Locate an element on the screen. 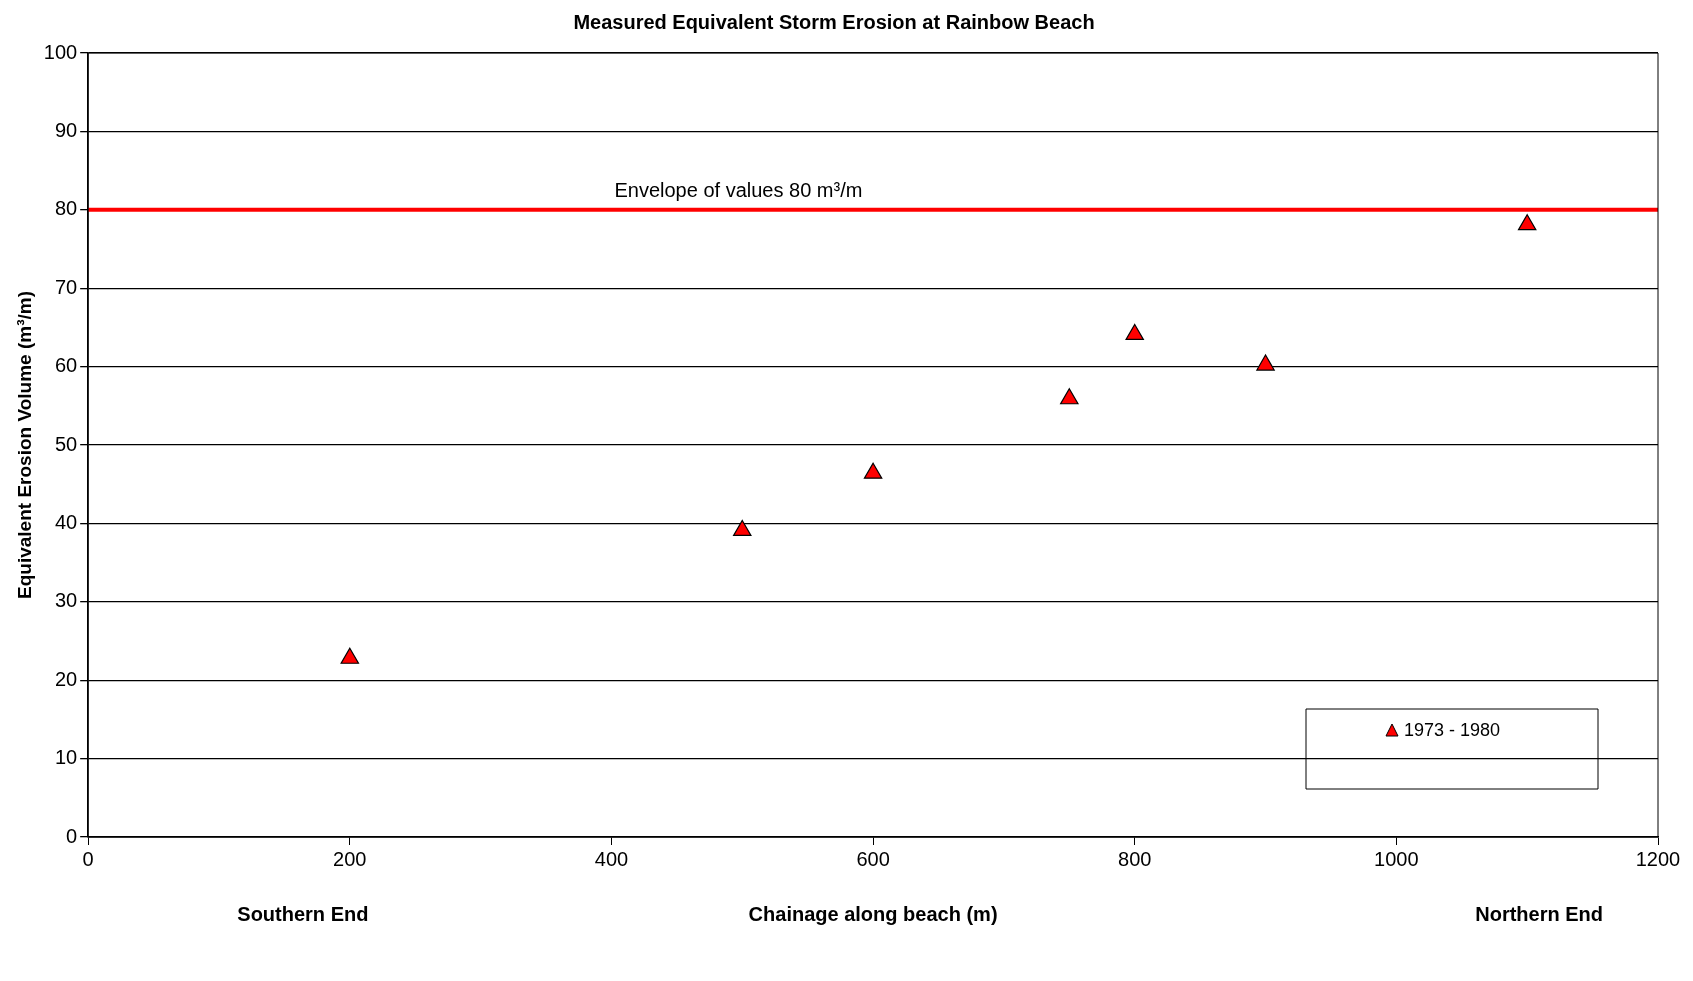 This screenshot has height=981, width=1693. x-tick-label: 600 is located at coordinates (873, 858).